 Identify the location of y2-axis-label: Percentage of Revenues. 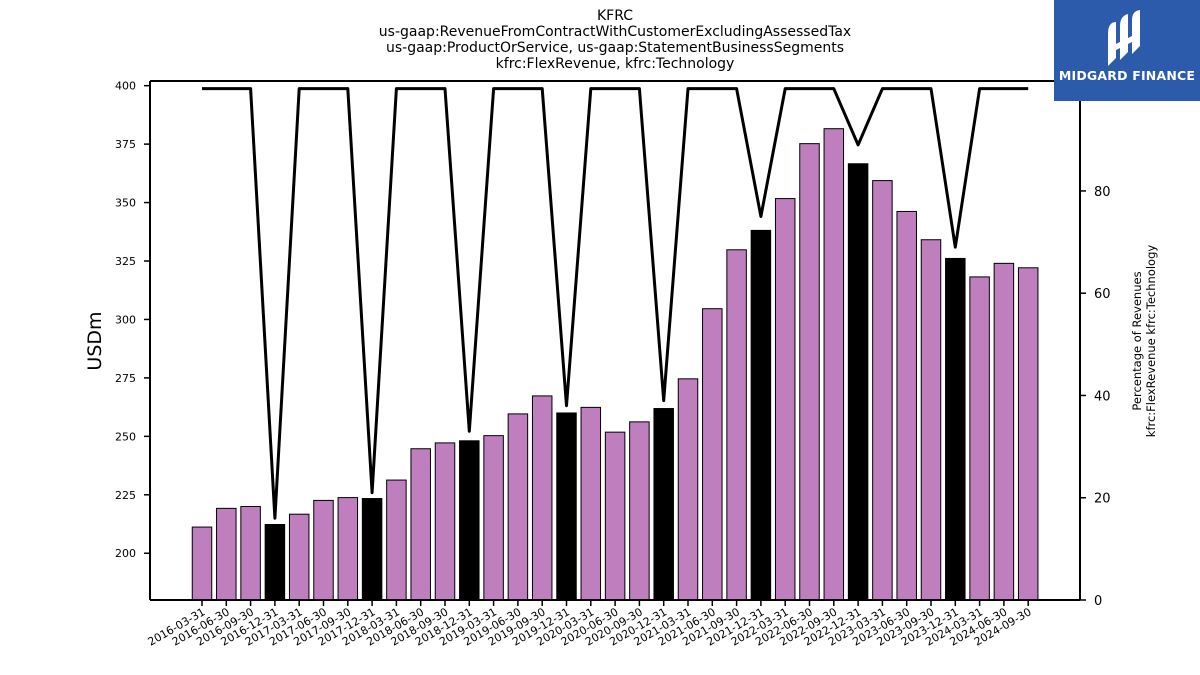
(1137, 340).